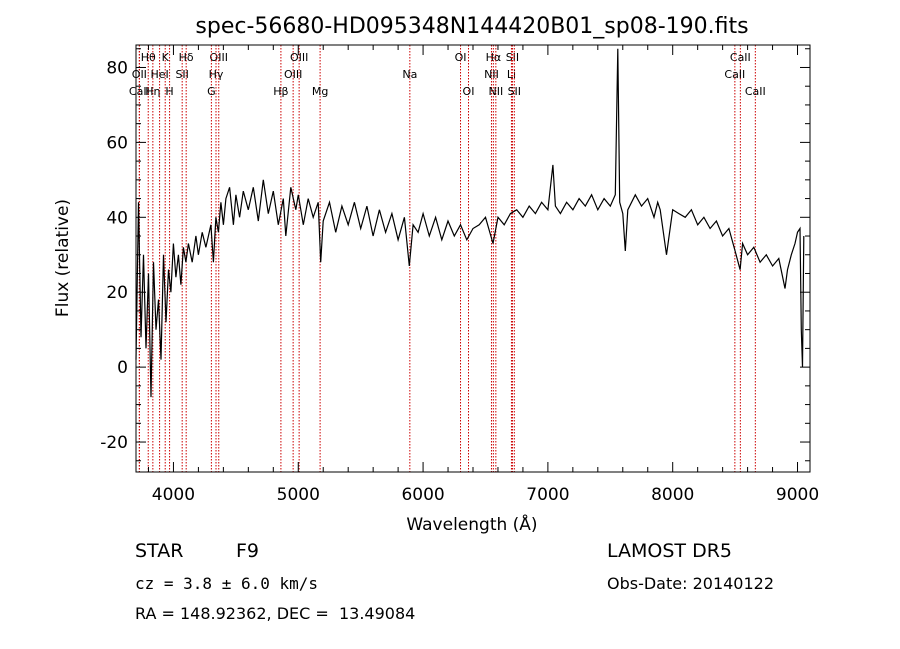  What do you see at coordinates (117, 293) in the screenshot?
I see `y-tick-label: 20` at bounding box center [117, 293].